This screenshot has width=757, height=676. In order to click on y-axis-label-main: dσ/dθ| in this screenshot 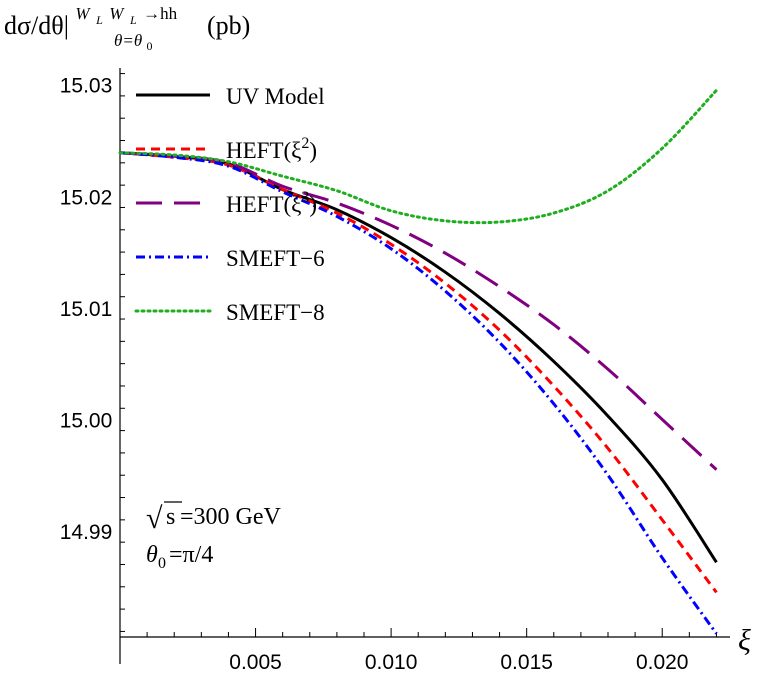, I will do `click(36, 25)`.